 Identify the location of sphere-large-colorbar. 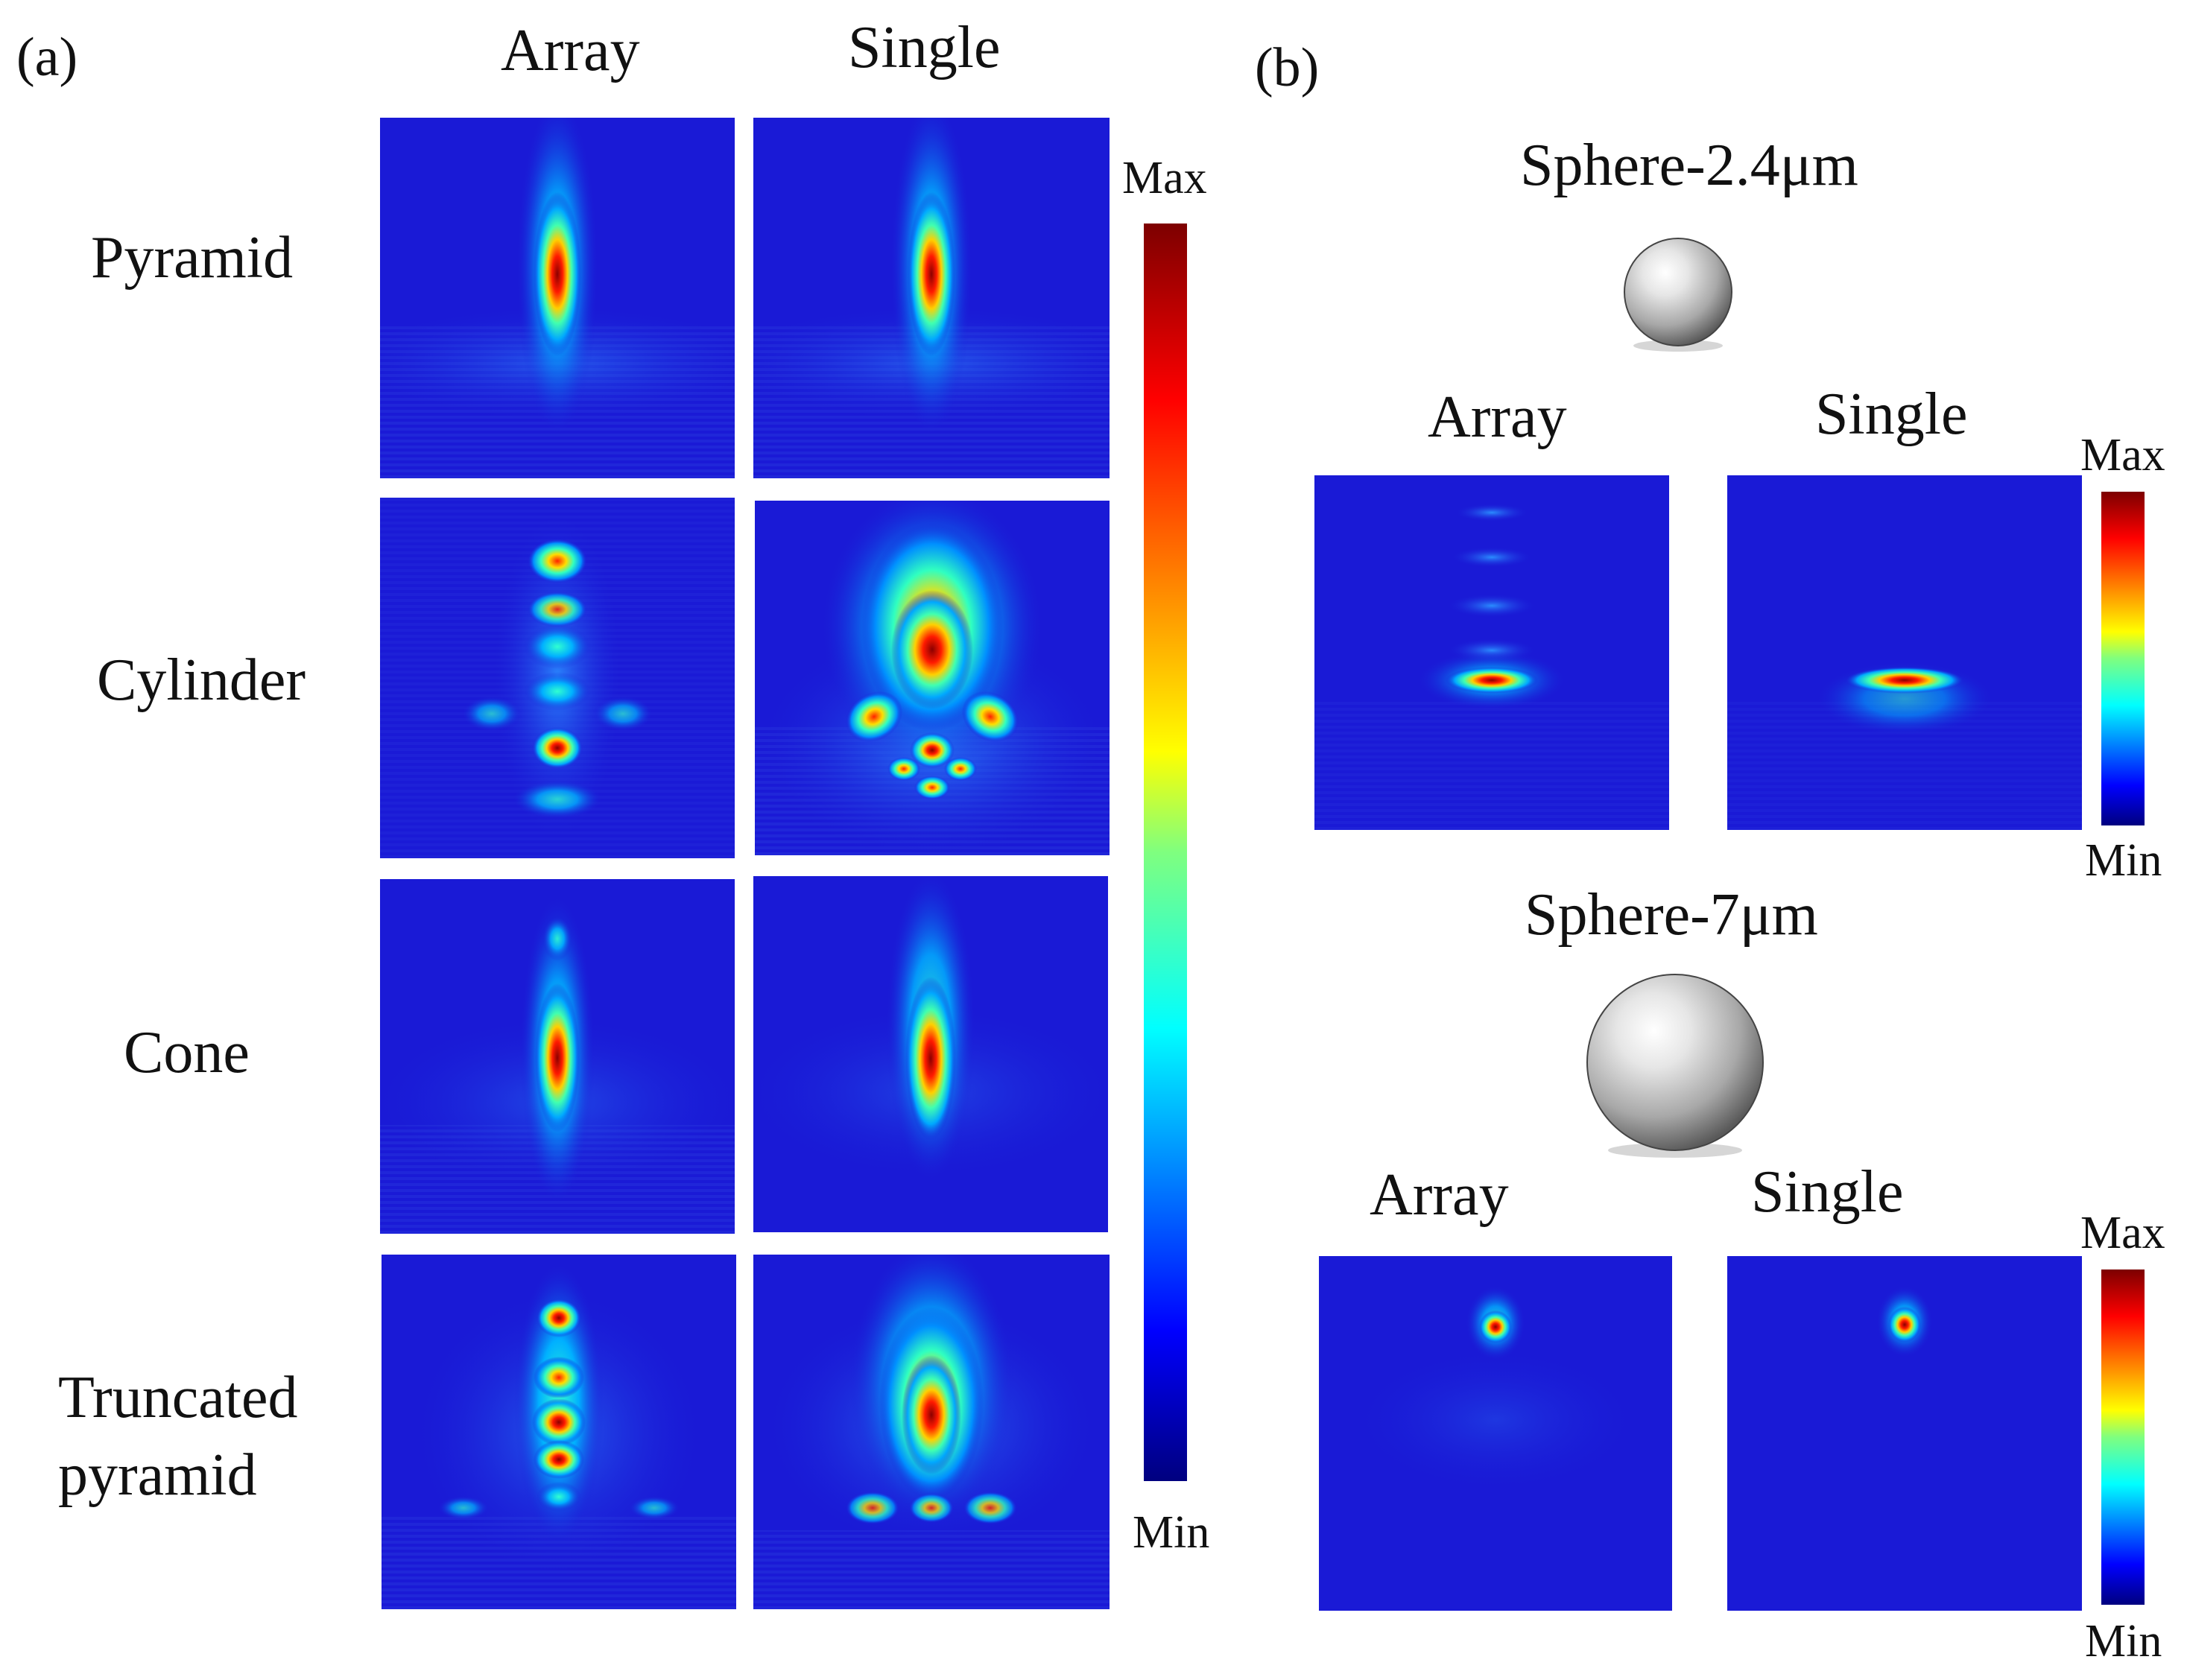
(2123, 1437).